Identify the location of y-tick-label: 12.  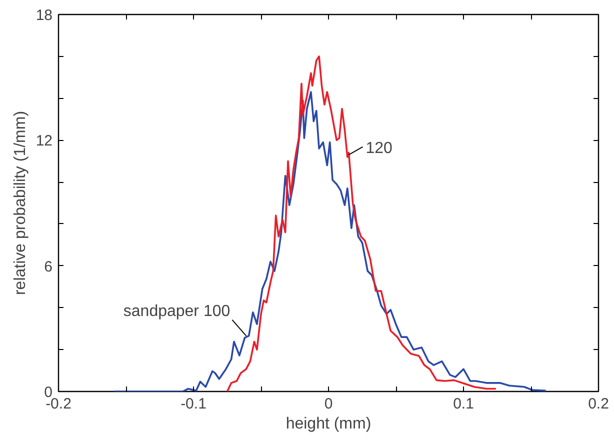
(44, 141).